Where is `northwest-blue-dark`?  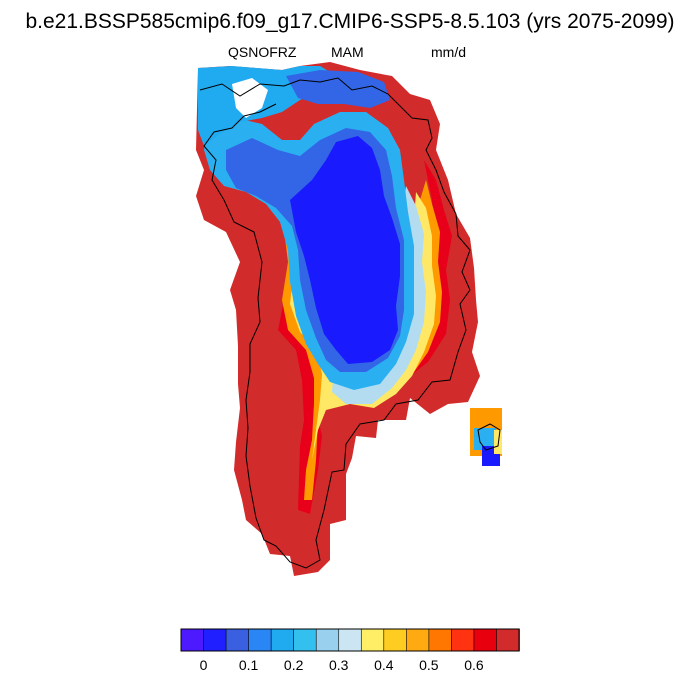 northwest-blue-dark is located at coordinates (338, 89).